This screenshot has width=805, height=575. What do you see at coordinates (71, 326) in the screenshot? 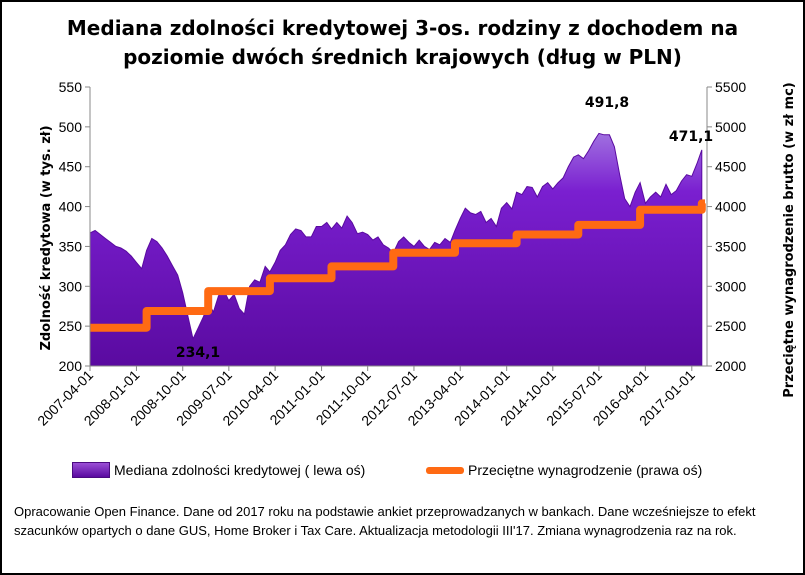
I see `y-left-tick-label: 250` at bounding box center [71, 326].